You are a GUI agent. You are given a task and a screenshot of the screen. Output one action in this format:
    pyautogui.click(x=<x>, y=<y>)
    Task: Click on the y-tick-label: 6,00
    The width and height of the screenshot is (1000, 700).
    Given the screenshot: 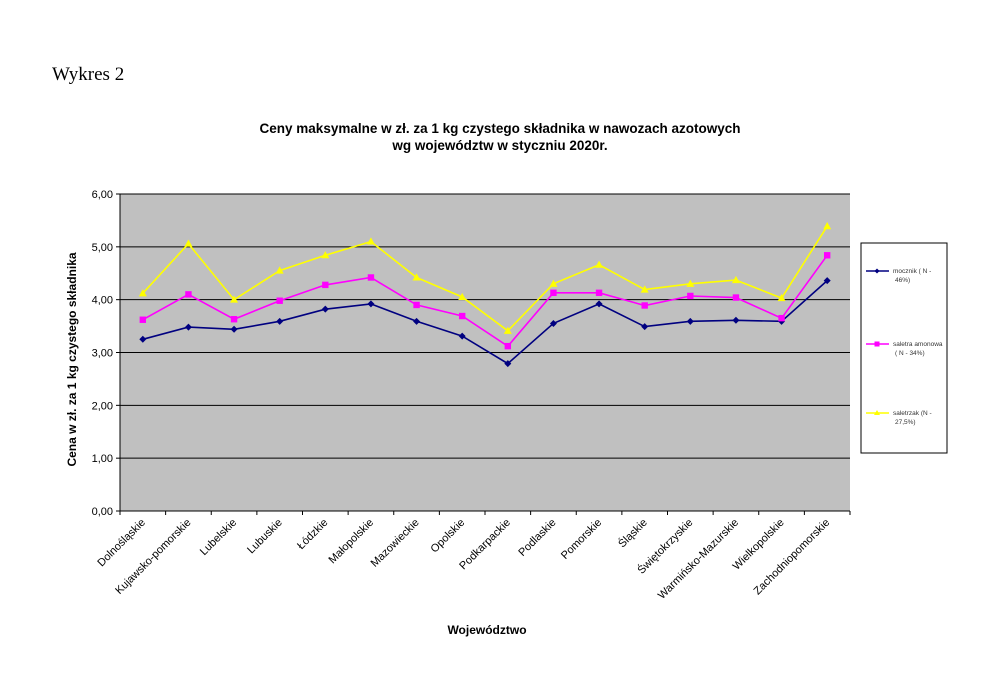 What is the action you would take?
    pyautogui.click(x=102, y=195)
    